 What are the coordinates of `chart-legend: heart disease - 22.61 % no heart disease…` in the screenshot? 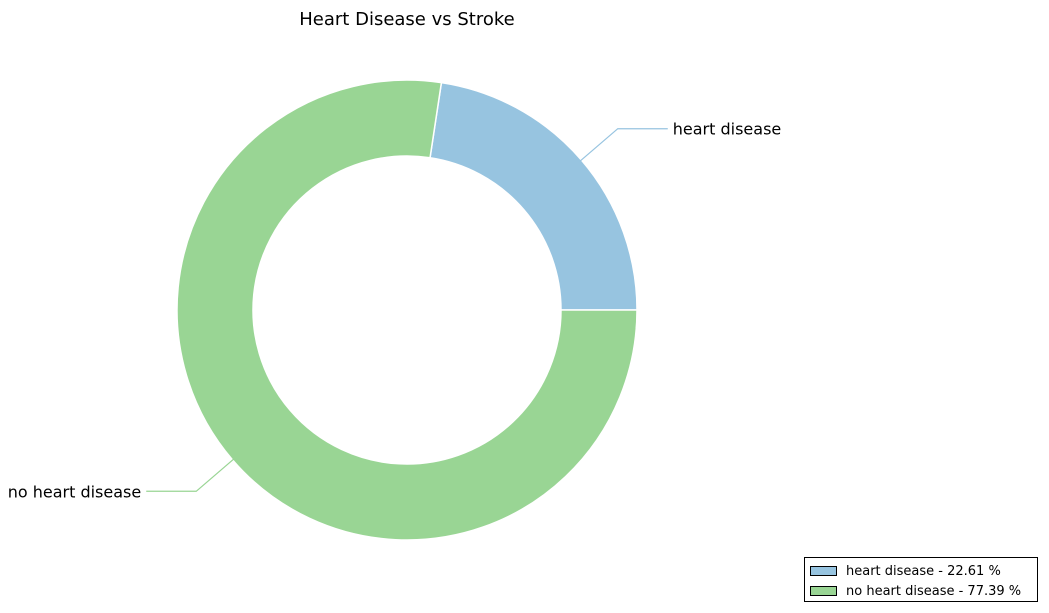 It's located at (921, 579).